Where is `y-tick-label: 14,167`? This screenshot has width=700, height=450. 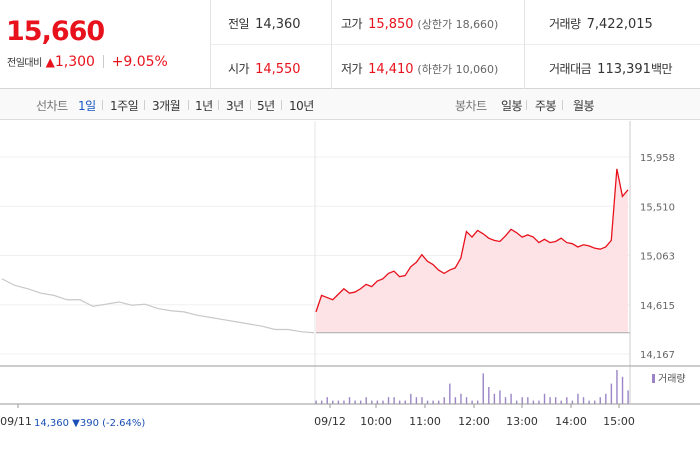 y-tick-label: 14,167 is located at coordinates (657, 355).